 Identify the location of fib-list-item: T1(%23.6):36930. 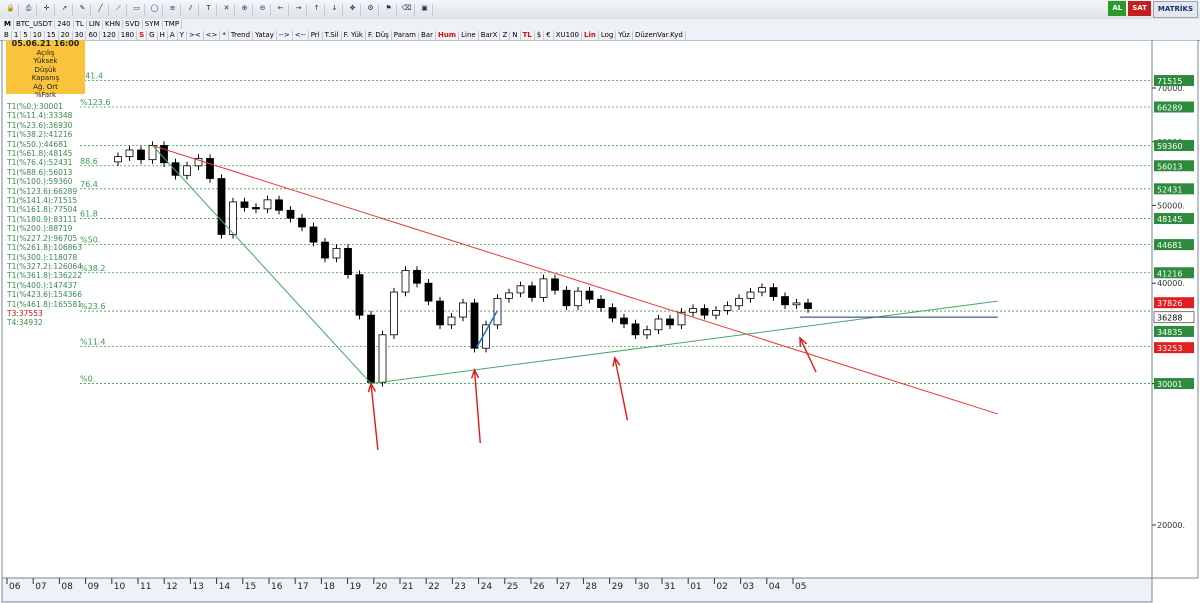
(40, 125).